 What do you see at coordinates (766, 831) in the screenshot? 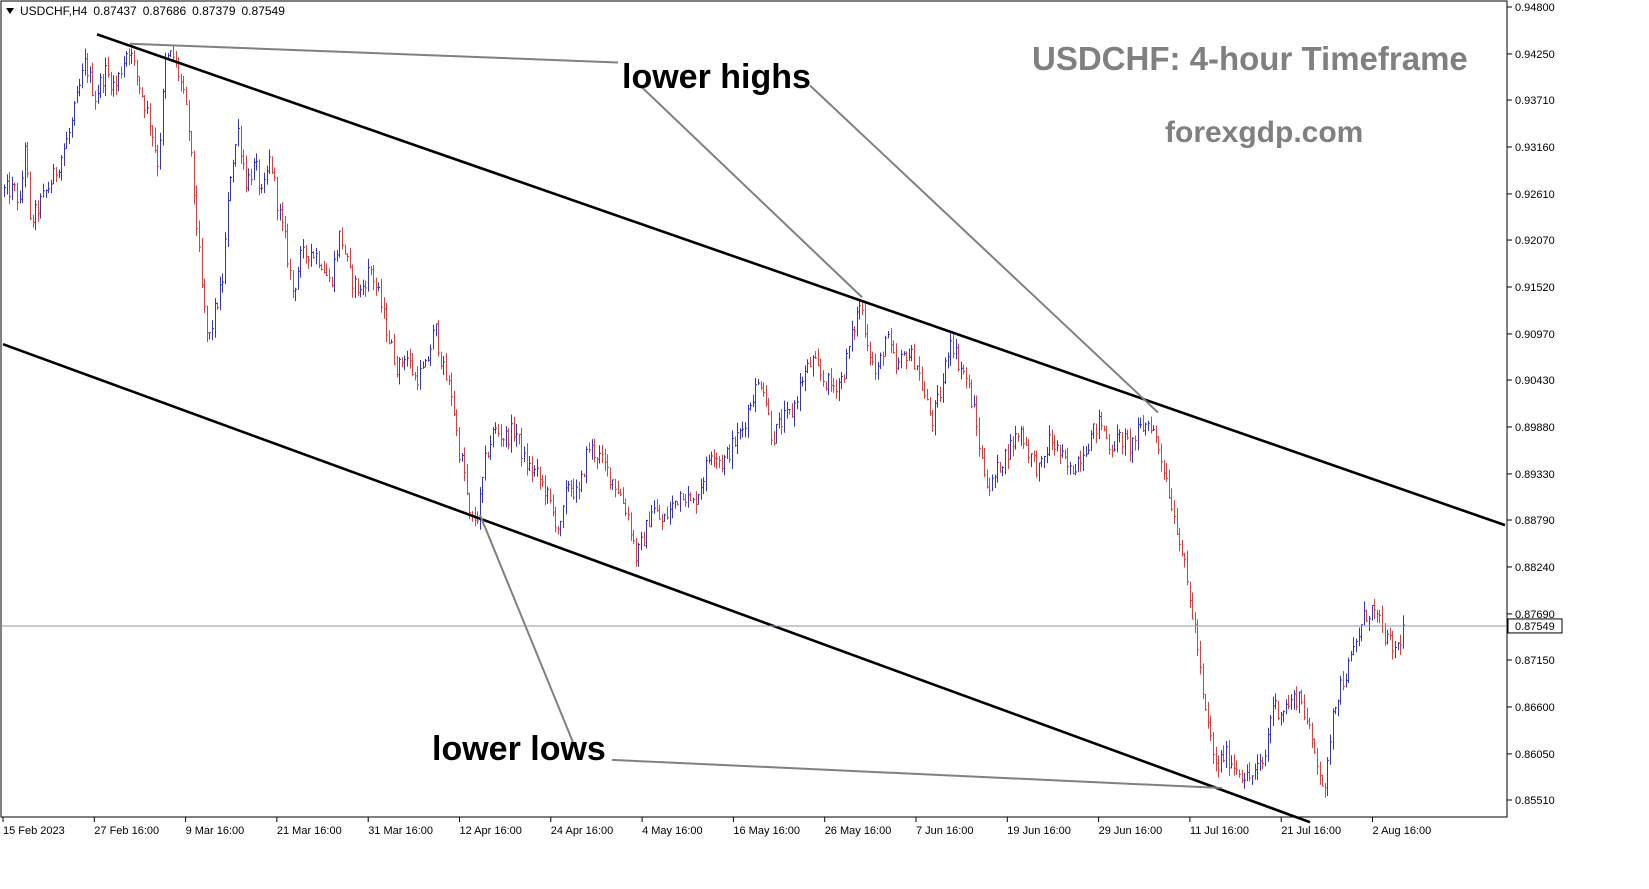
I see `x-tick-label: 16 May 16:00` at bounding box center [766, 831].